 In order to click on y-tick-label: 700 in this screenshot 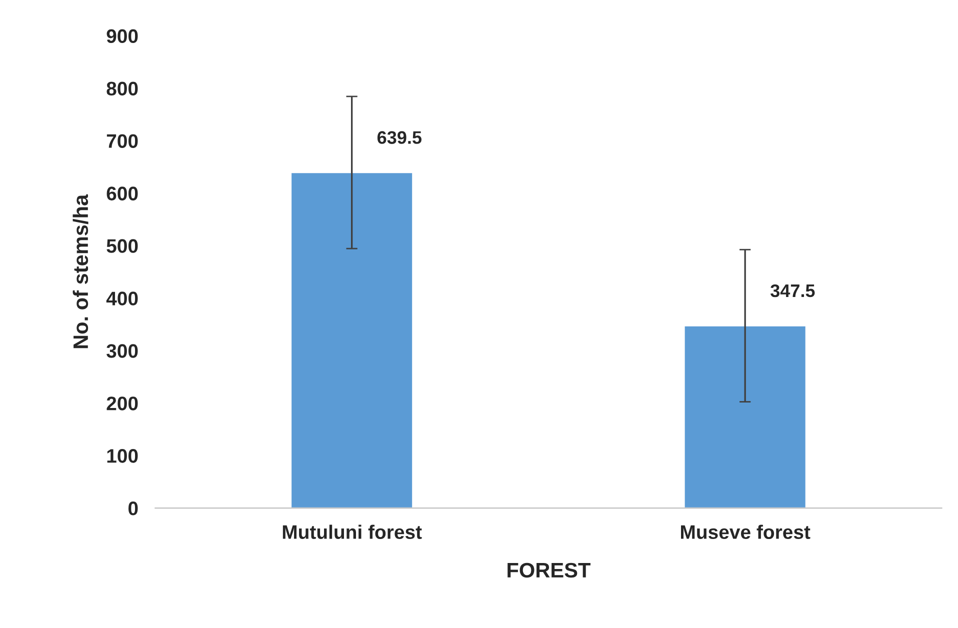, I will do `click(122, 141)`.